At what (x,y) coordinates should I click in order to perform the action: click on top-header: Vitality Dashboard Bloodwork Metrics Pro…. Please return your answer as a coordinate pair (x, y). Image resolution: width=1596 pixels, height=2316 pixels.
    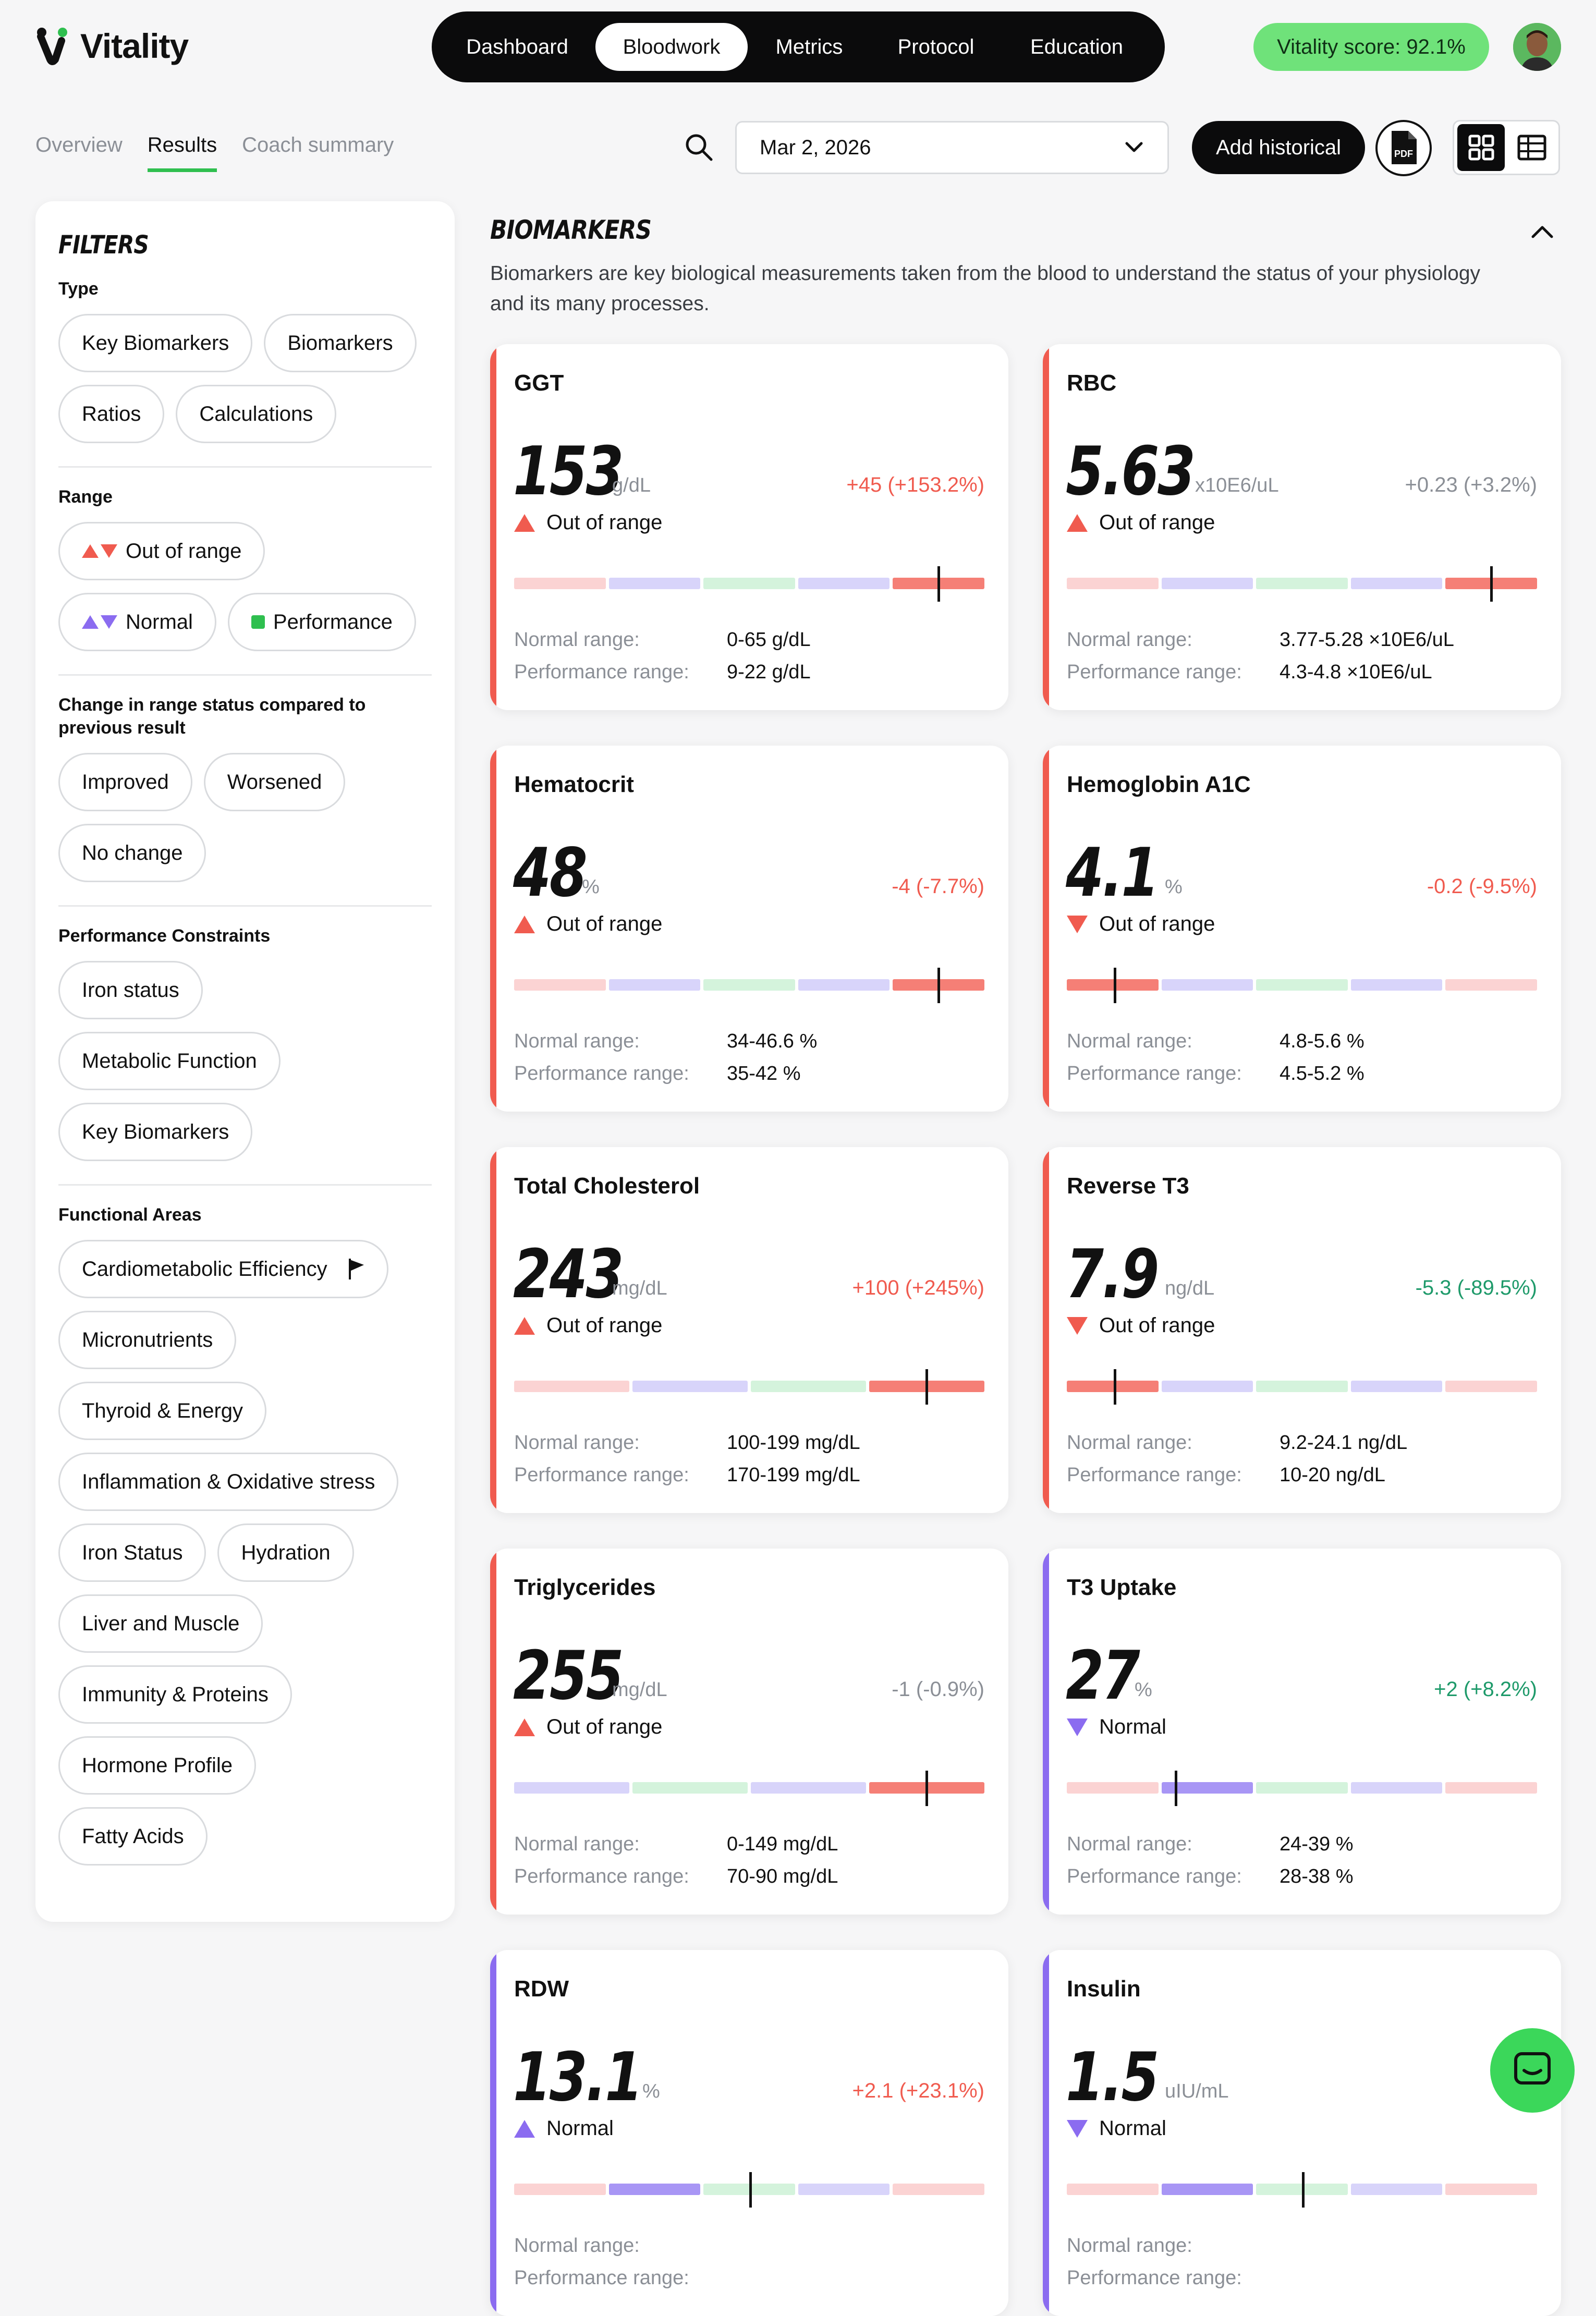
    Looking at the image, I should click on (798, 47).